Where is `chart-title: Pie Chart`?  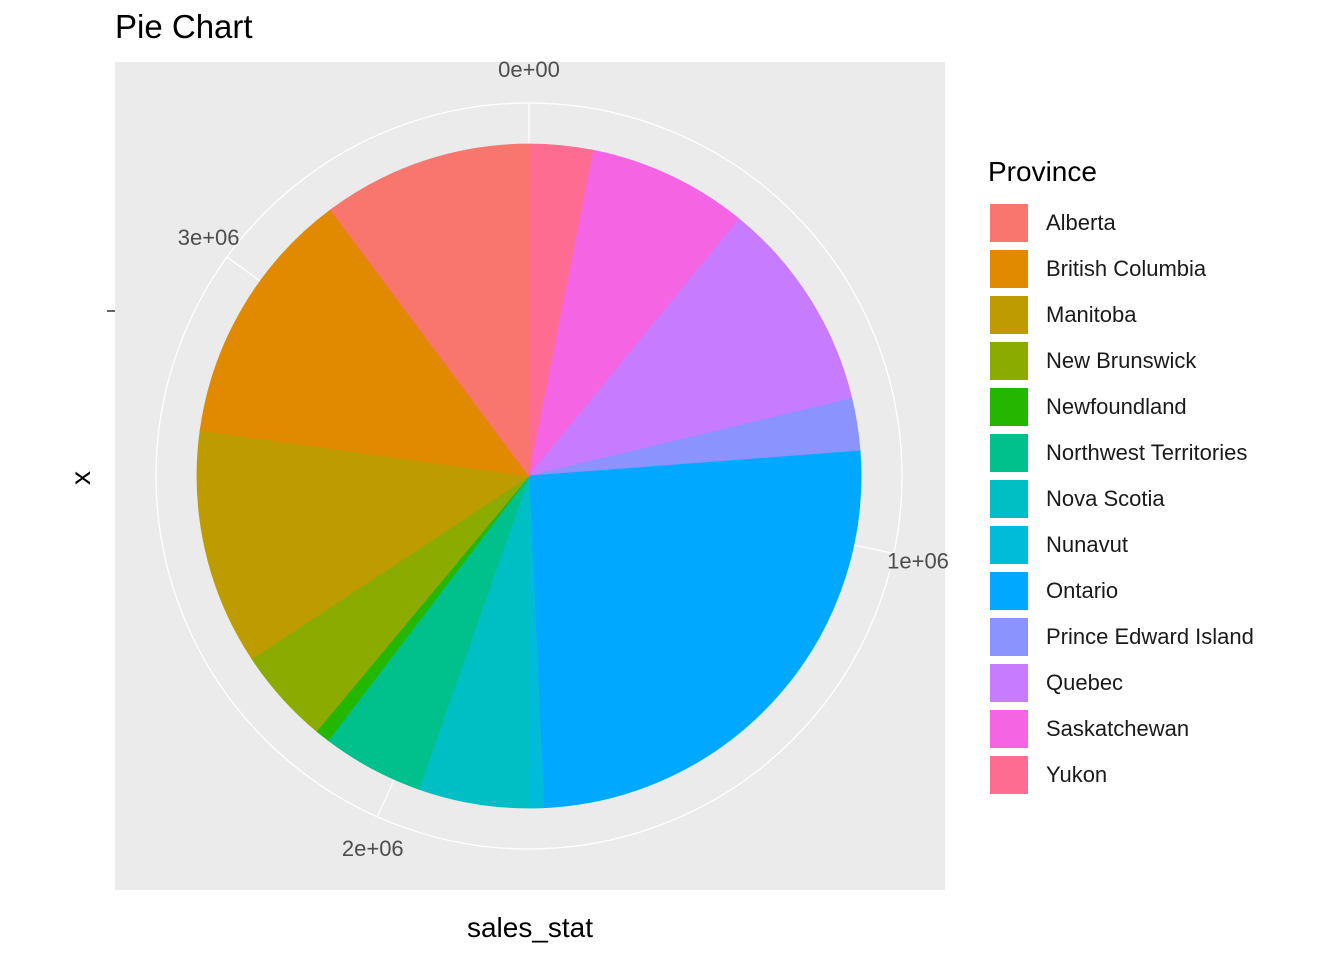 chart-title: Pie Chart is located at coordinates (184, 26).